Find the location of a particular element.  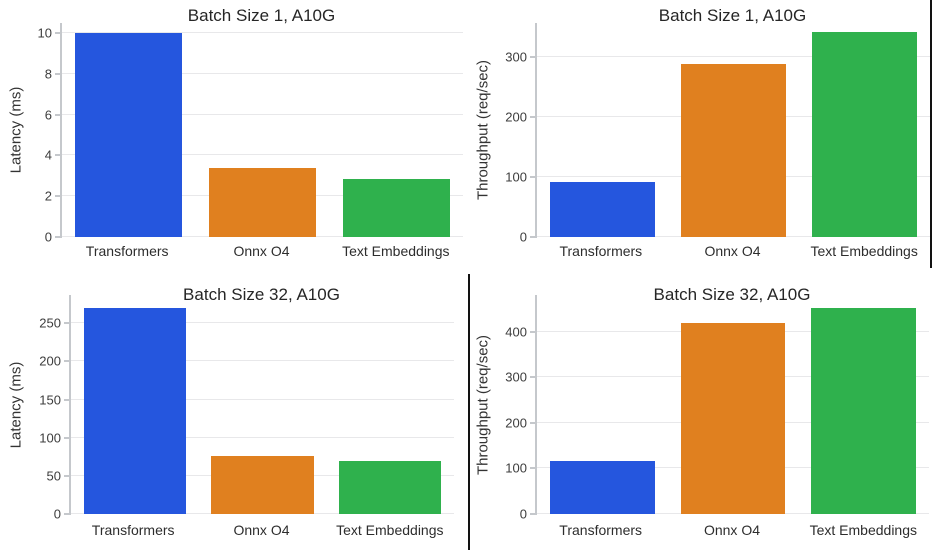

y-tick-label: 4 is located at coordinates (48, 155).